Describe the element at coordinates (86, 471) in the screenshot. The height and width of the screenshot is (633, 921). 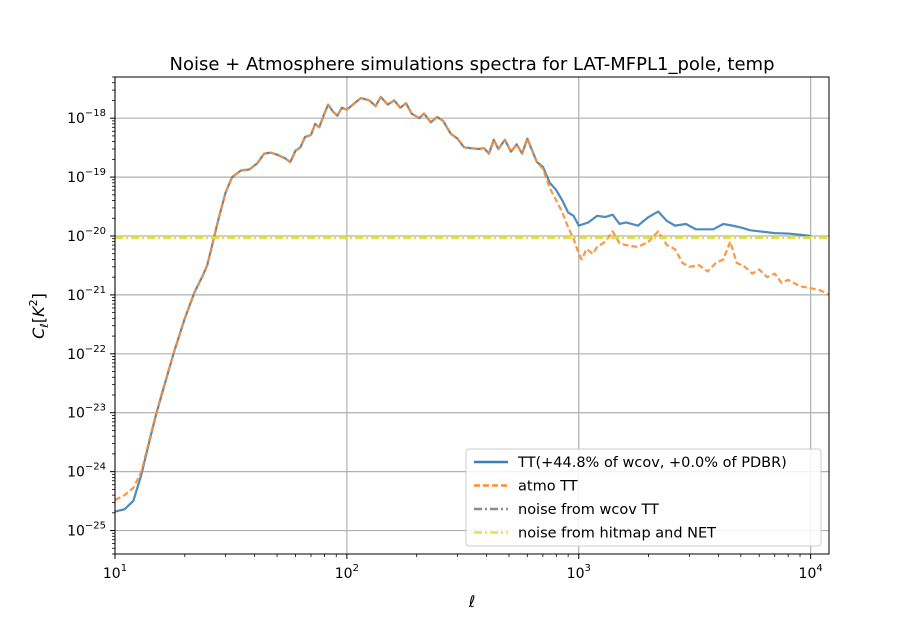
I see `y-tick-label: 10−24` at that location.